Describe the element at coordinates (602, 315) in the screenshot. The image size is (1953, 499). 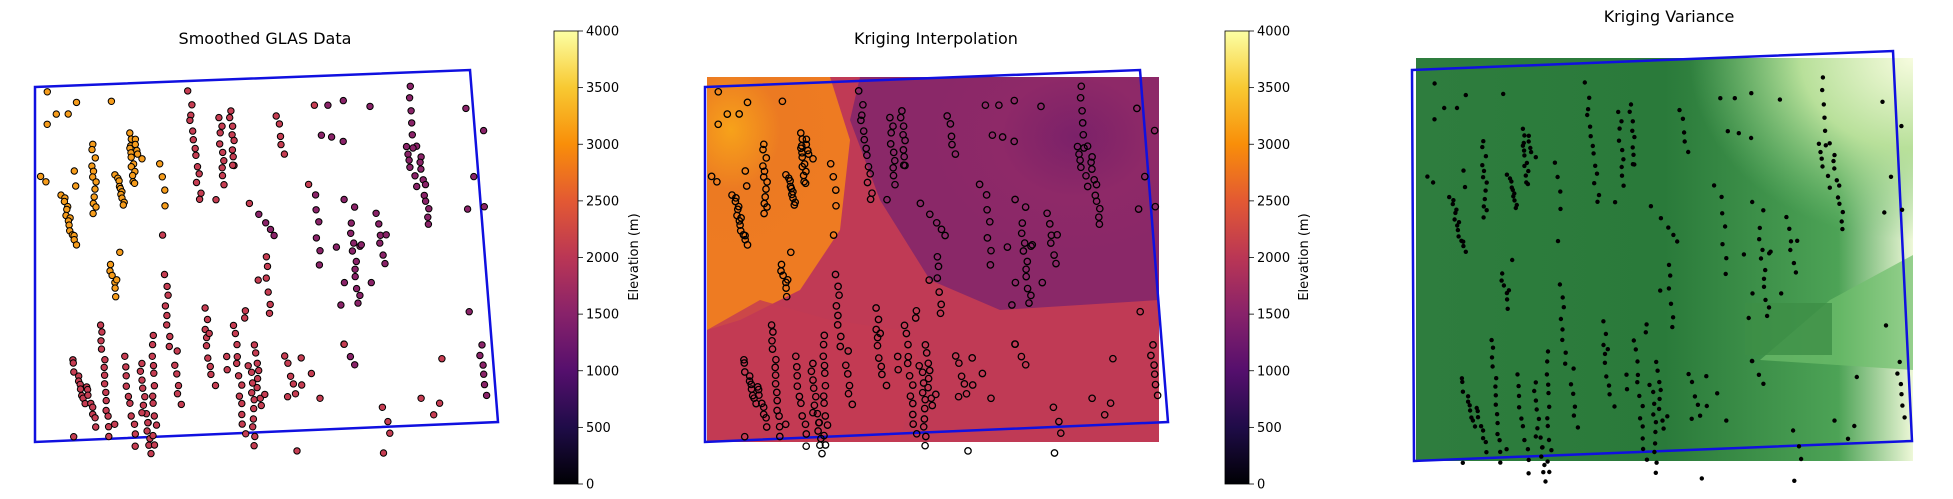
I see `colorbar-tick-label: 1500` at that location.